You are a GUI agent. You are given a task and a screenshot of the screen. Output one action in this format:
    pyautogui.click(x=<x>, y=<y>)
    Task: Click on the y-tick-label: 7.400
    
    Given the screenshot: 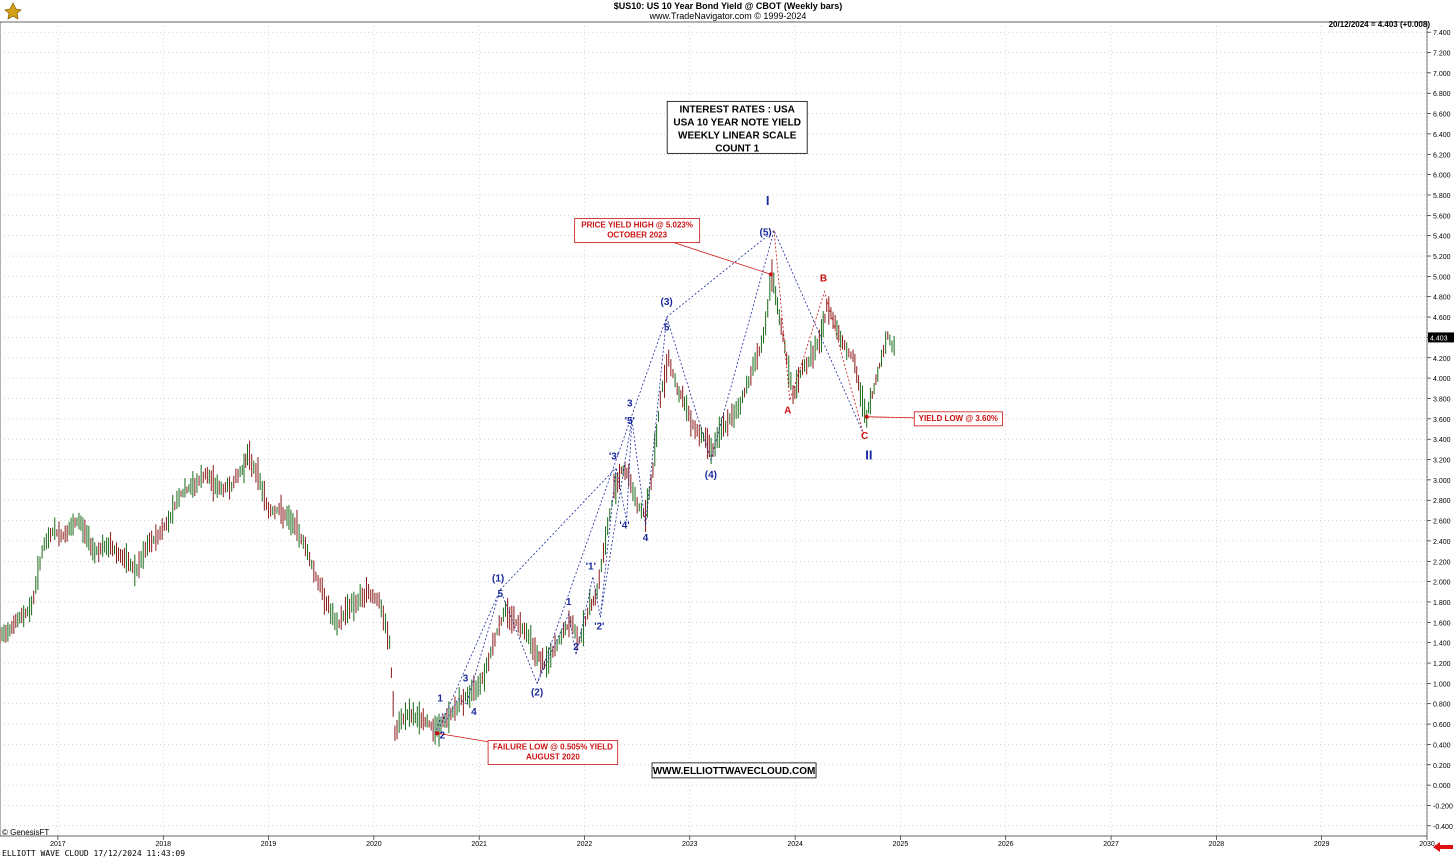 What is the action you would take?
    pyautogui.click(x=1442, y=33)
    